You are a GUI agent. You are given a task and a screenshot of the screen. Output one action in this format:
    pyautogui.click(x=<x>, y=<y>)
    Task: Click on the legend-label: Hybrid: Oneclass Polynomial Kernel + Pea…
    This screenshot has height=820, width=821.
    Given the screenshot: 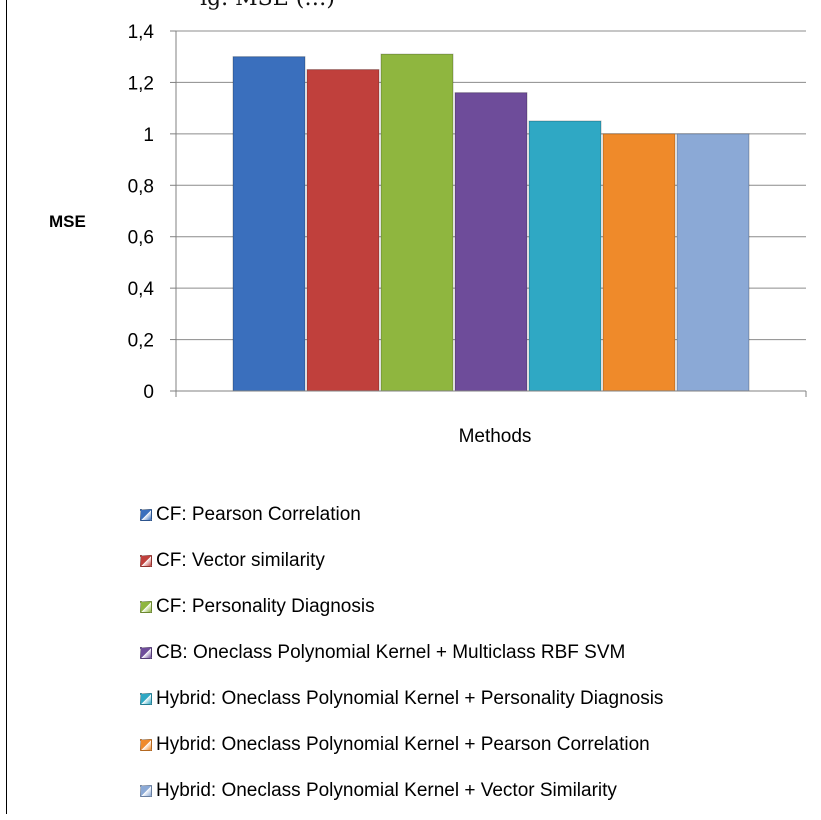 What is the action you would take?
    pyautogui.click(x=403, y=744)
    